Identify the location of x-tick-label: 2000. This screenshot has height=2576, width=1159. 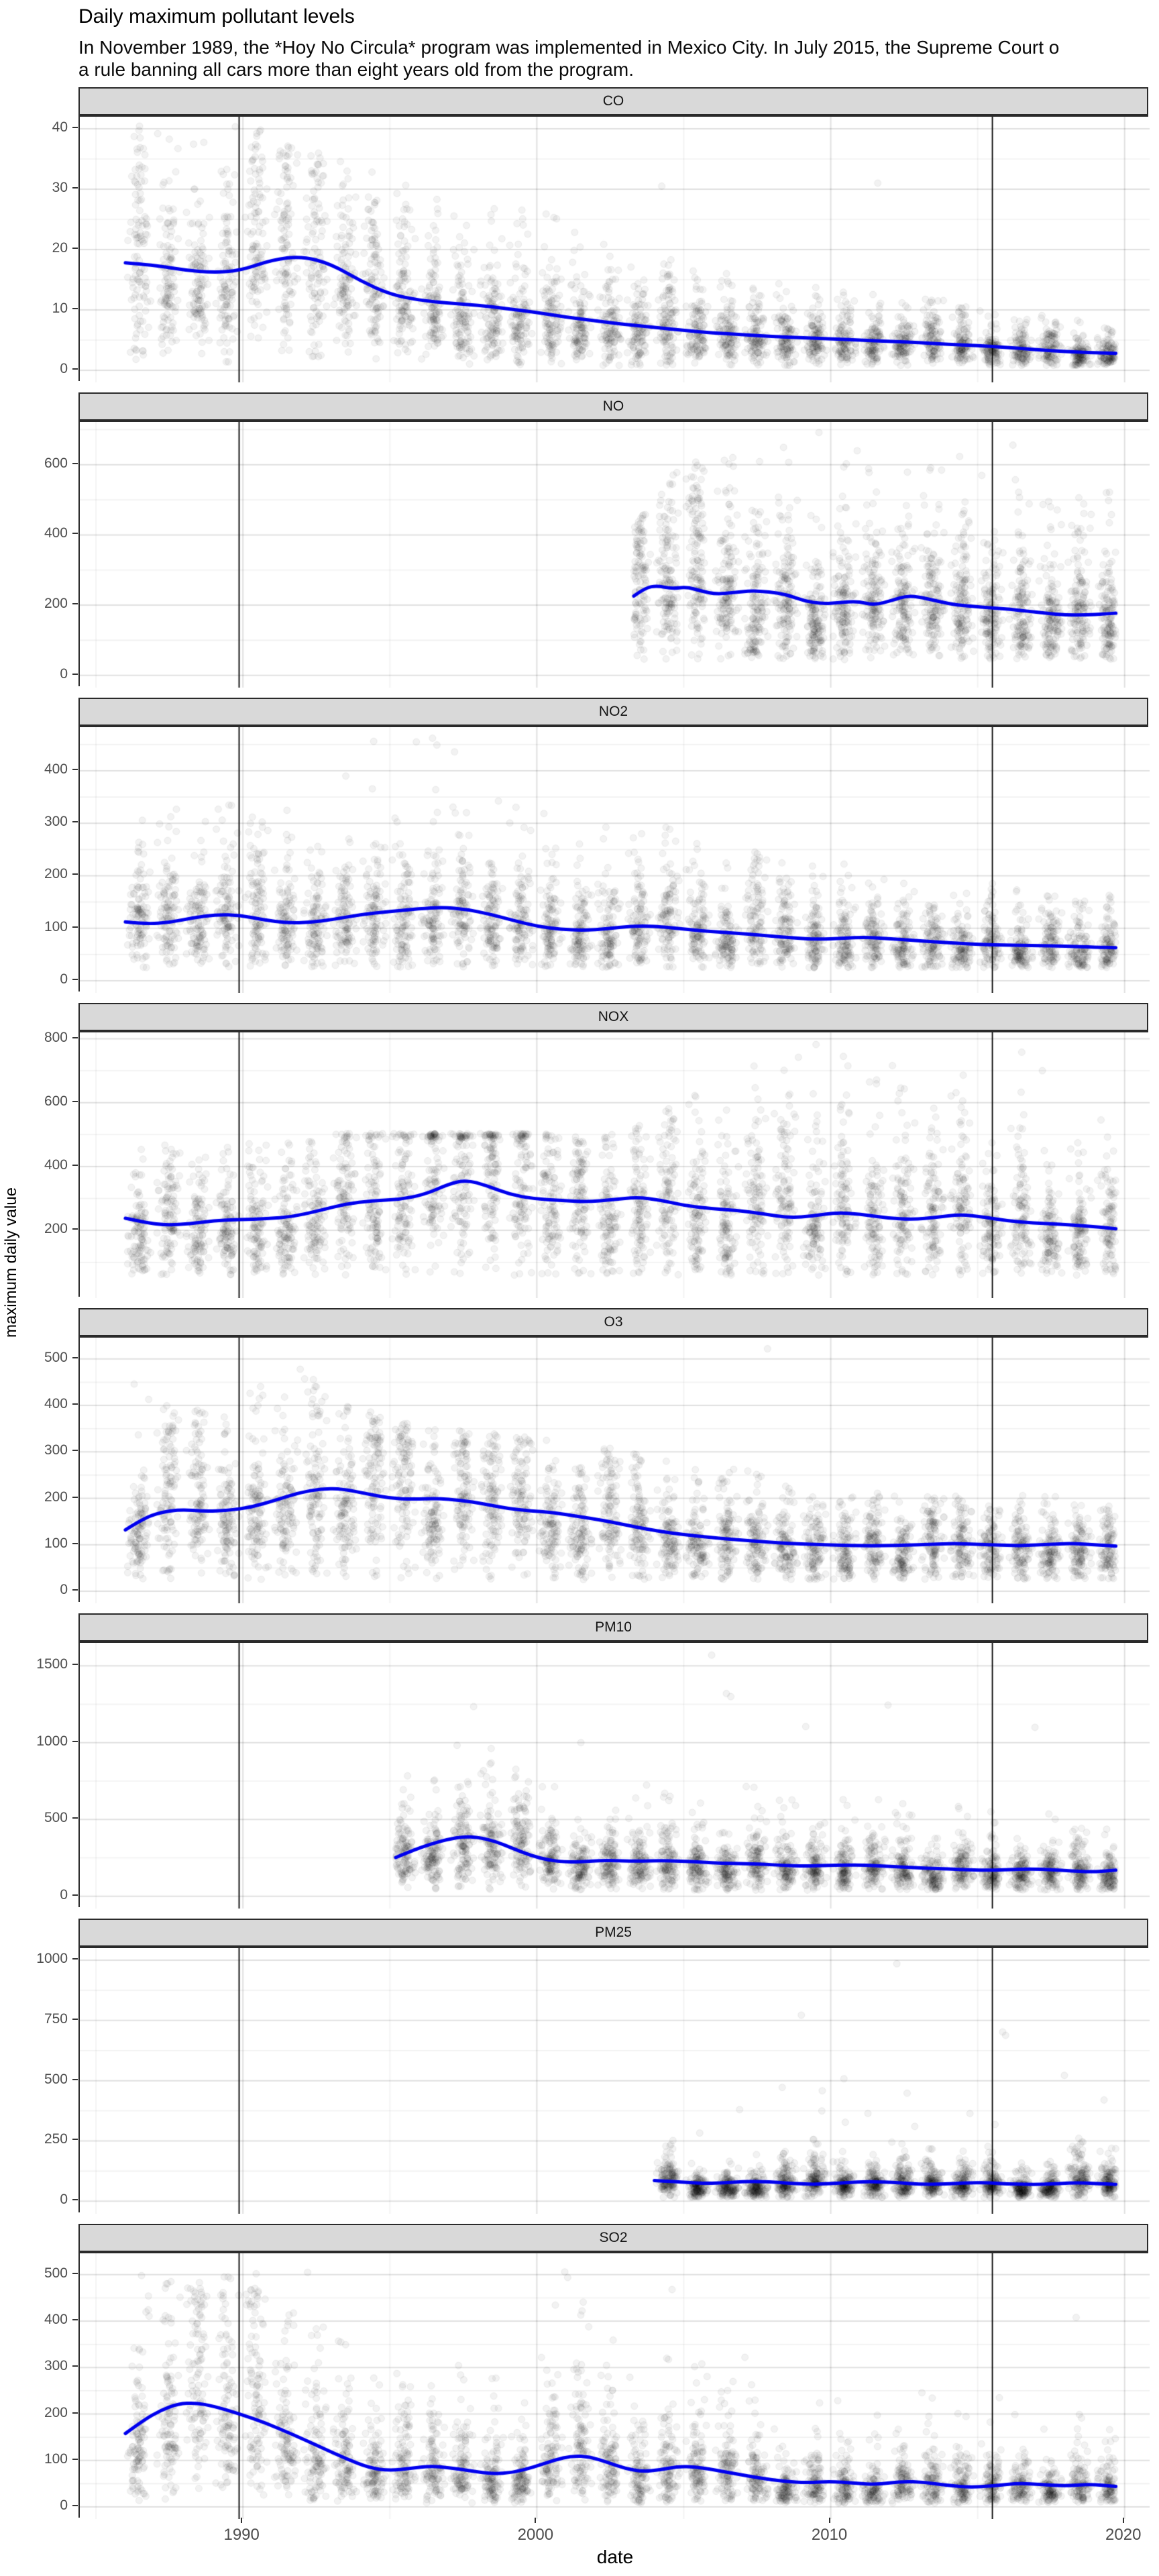
(535, 2535).